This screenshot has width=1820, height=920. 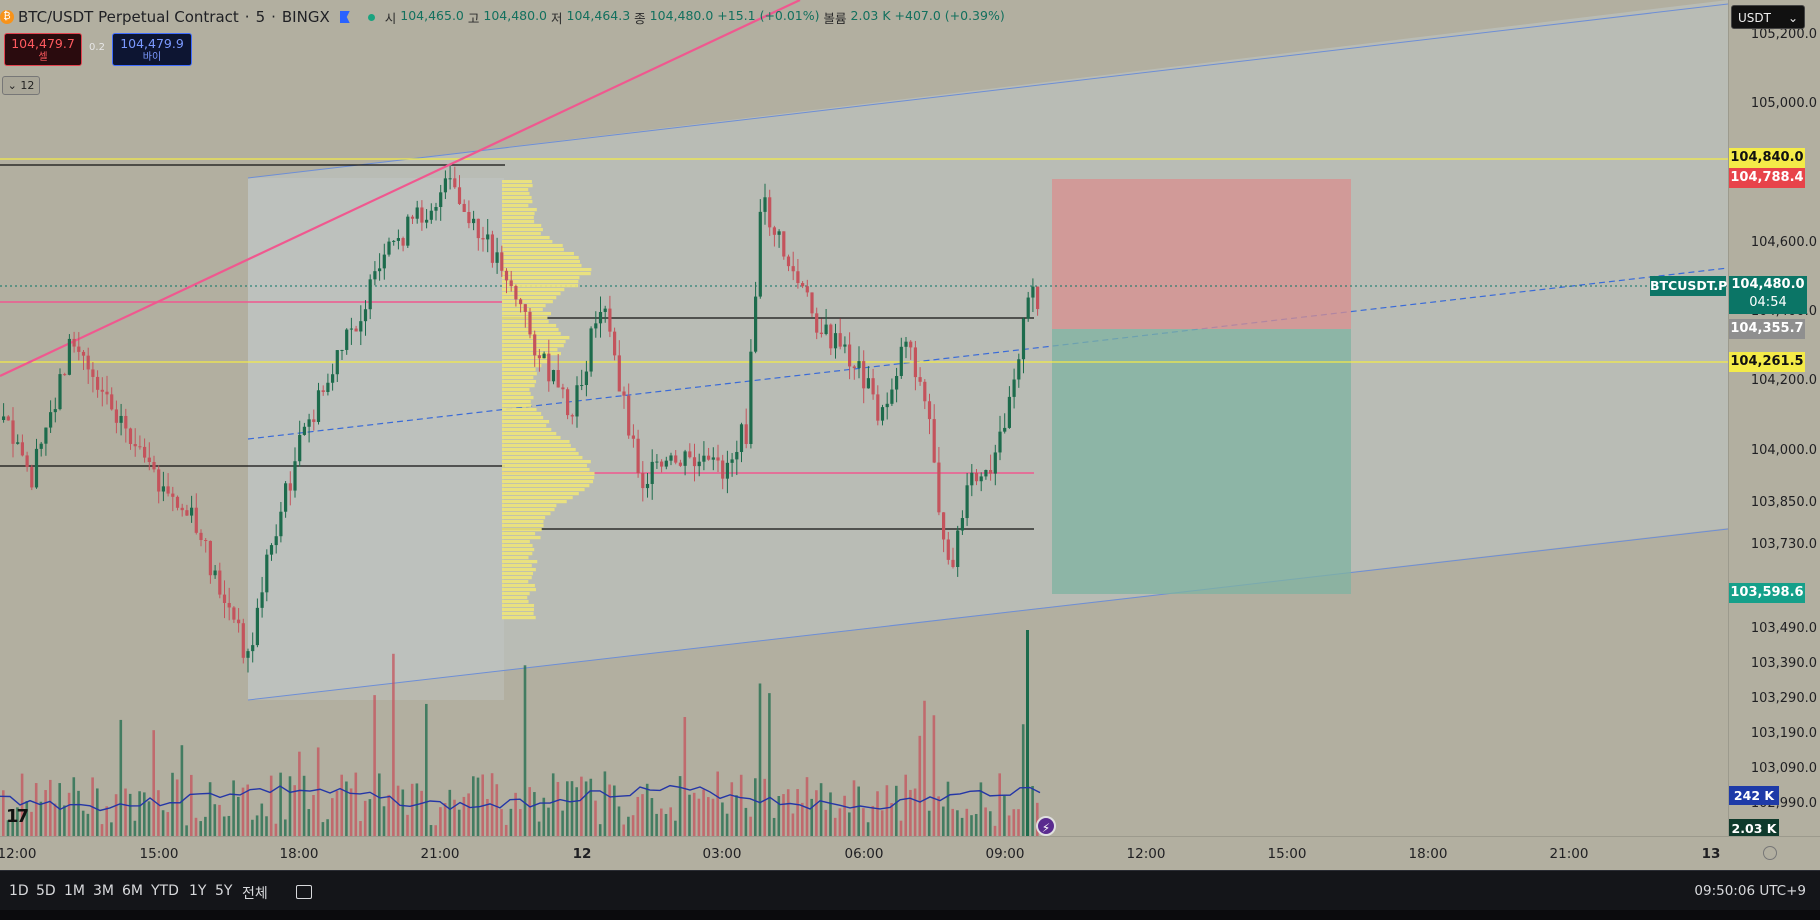 I want to click on clock: 09:50:06 UTC+9, so click(x=1750, y=891).